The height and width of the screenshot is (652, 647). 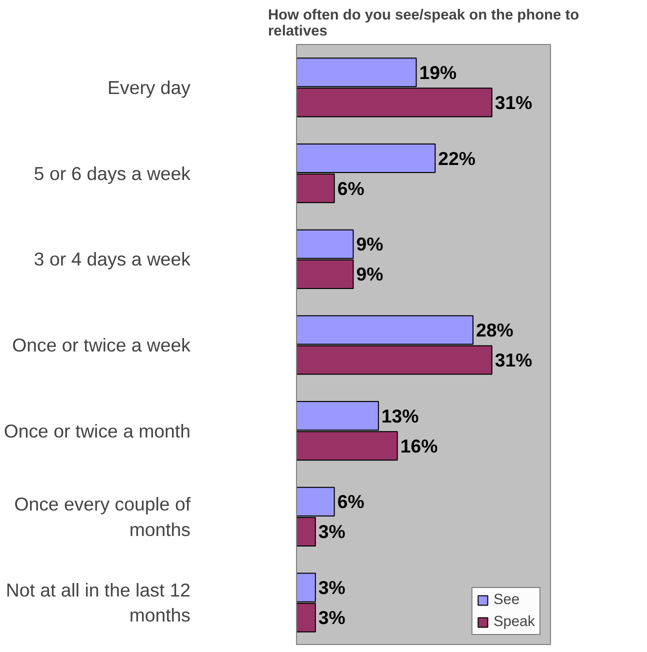 I want to click on data-label: 16%, so click(x=419, y=445).